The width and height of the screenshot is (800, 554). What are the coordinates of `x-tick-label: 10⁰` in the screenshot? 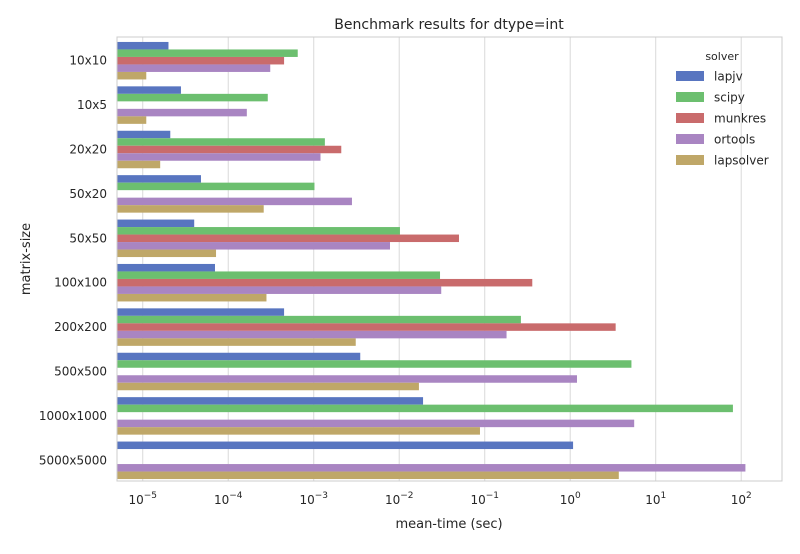 It's located at (570, 499).